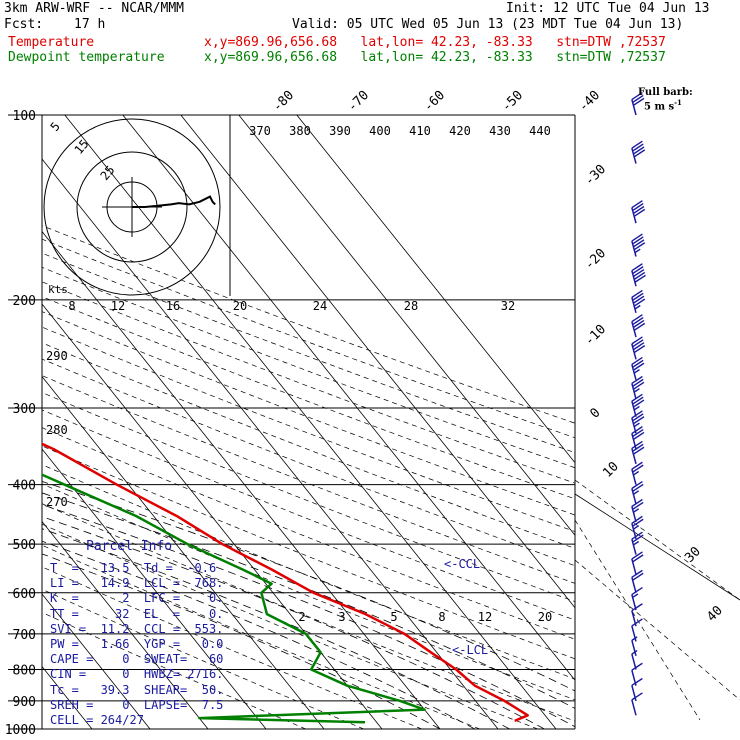  I want to click on parcel-info-row: LI = 14.9 LCL = 768., so click(137, 583).